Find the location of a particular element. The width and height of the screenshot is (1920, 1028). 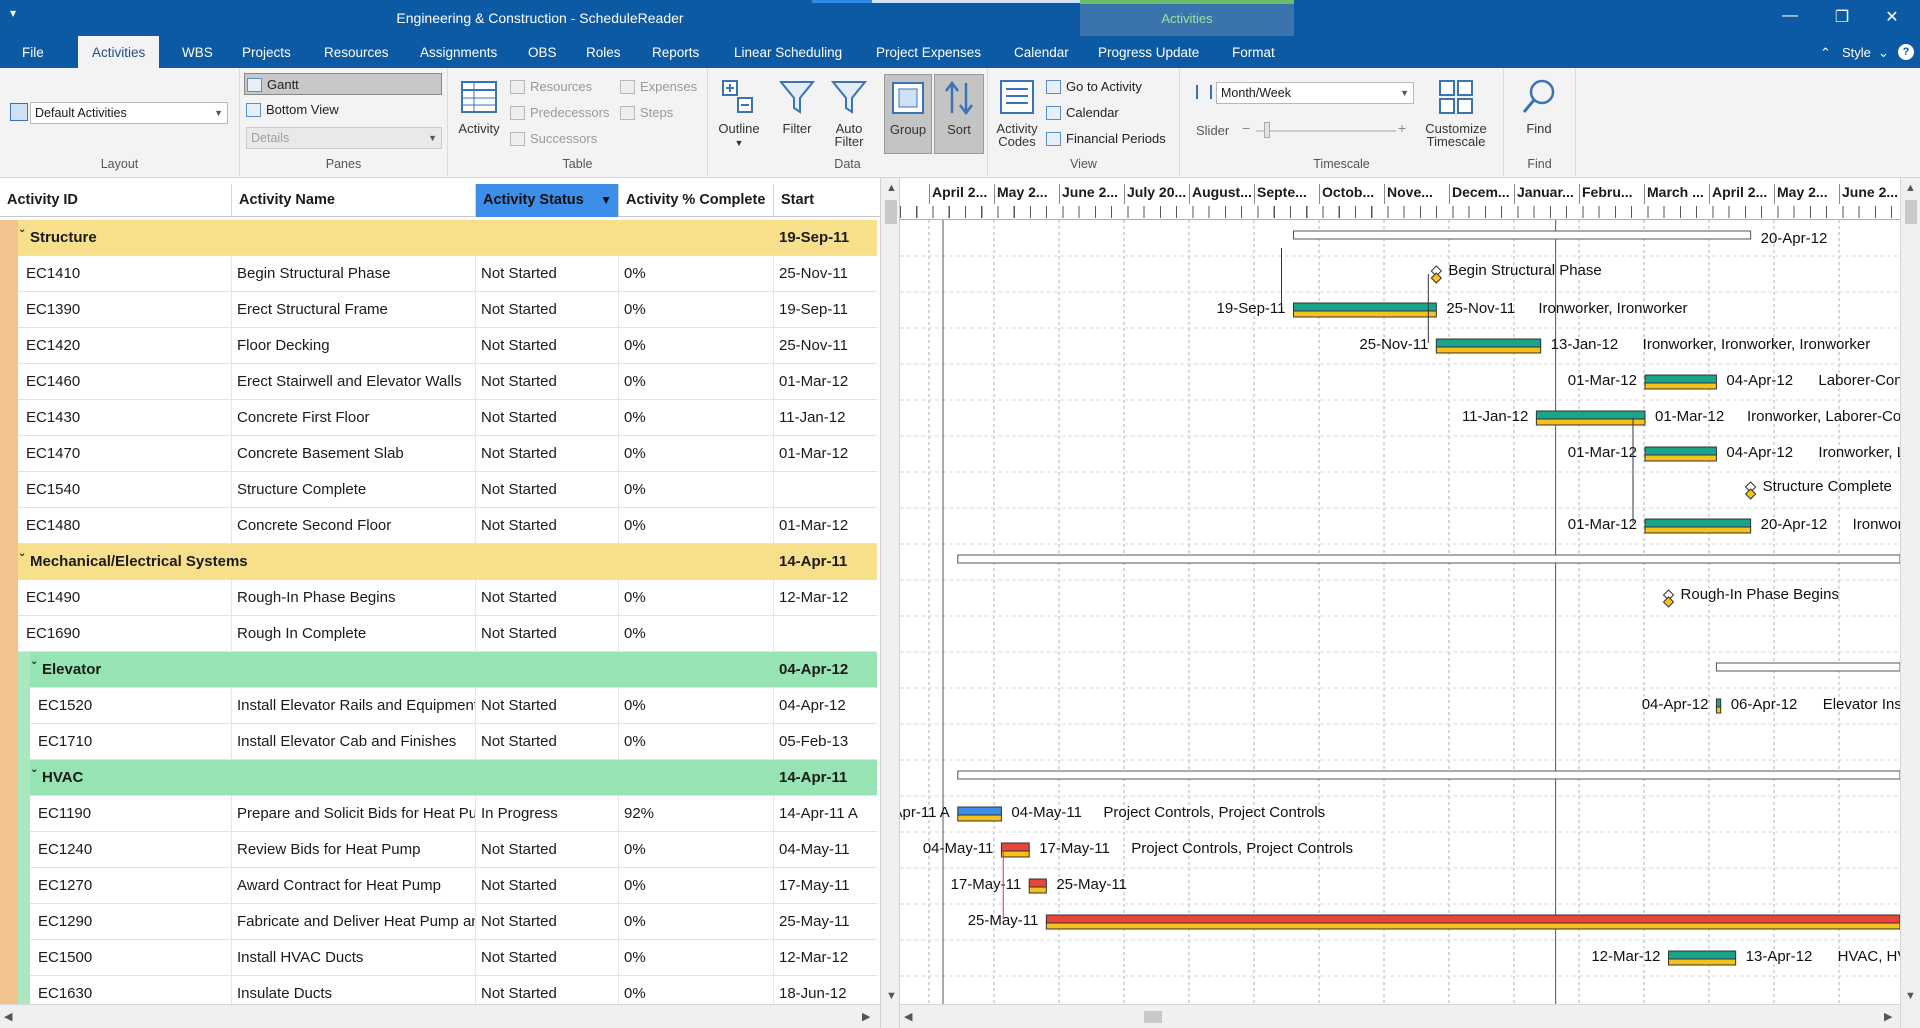

bar-label: Begin Structural Phase is located at coordinates (1524, 270).